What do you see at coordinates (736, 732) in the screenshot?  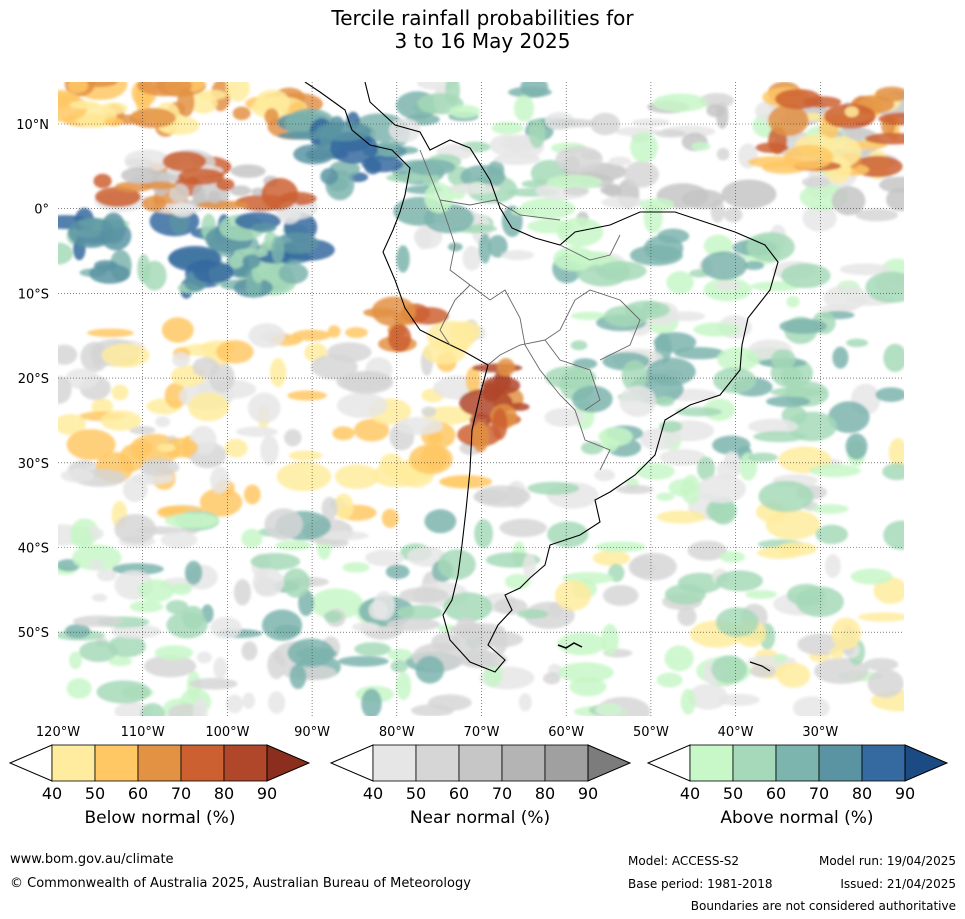 I see `lon-label: 40°W` at bounding box center [736, 732].